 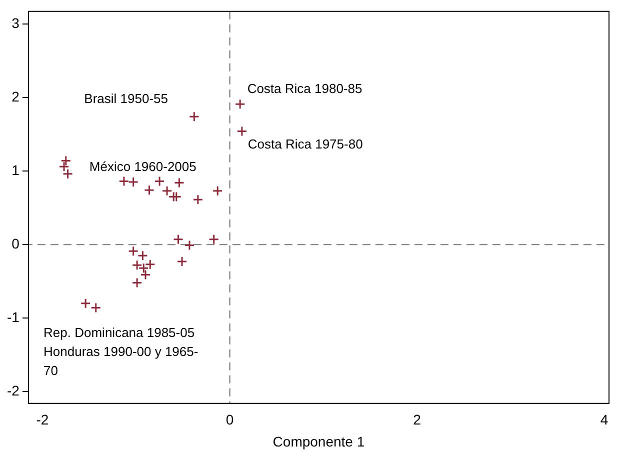 What do you see at coordinates (230, 420) in the screenshot?
I see `x-tick-label: 0` at bounding box center [230, 420].